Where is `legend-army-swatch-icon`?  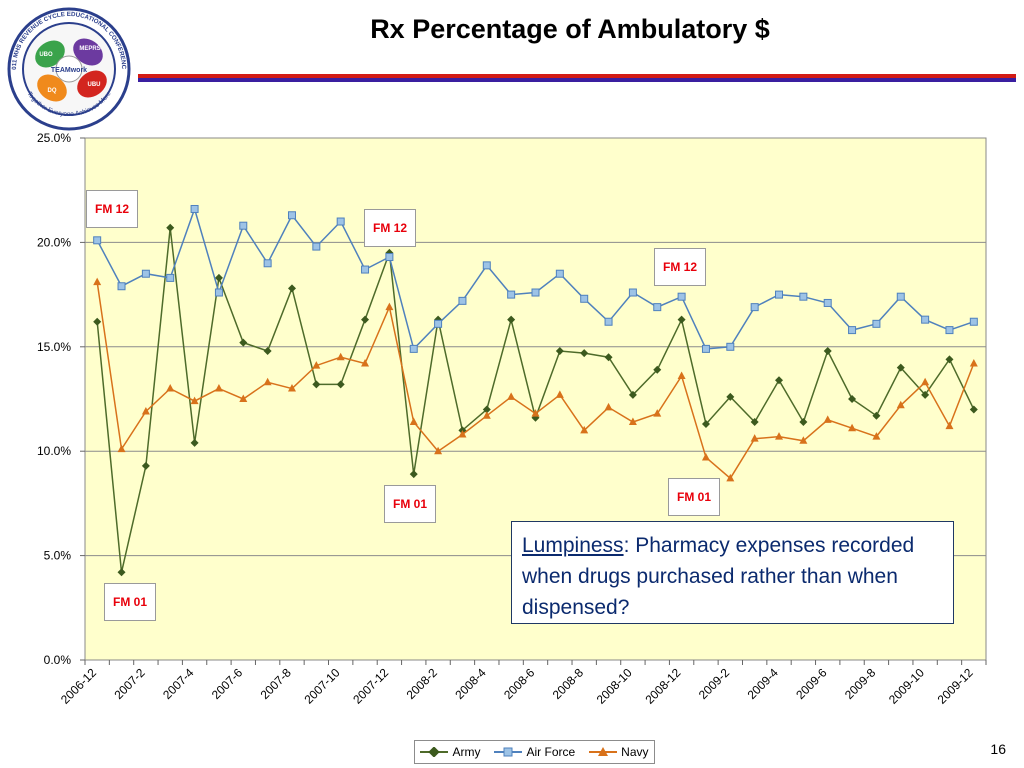 legend-army-swatch-icon is located at coordinates (434, 752).